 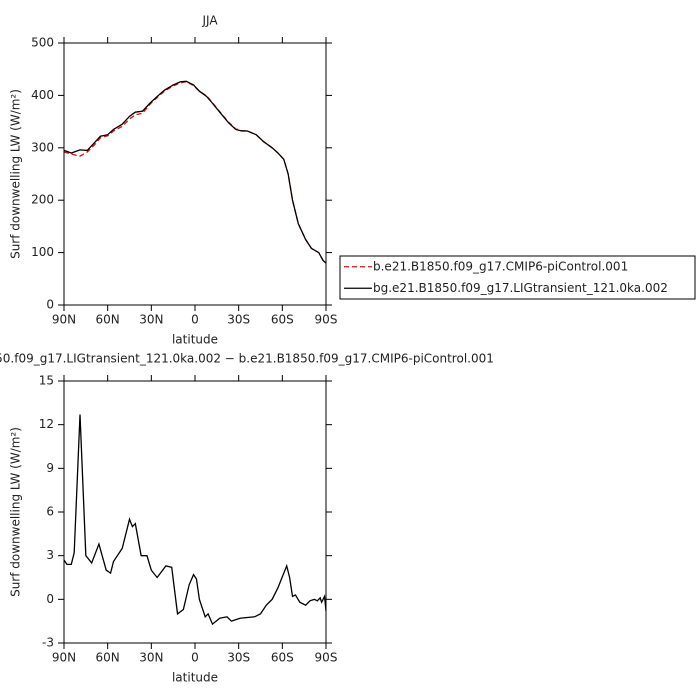 What do you see at coordinates (50, 512) in the screenshot?
I see `y-tick-label: 6` at bounding box center [50, 512].